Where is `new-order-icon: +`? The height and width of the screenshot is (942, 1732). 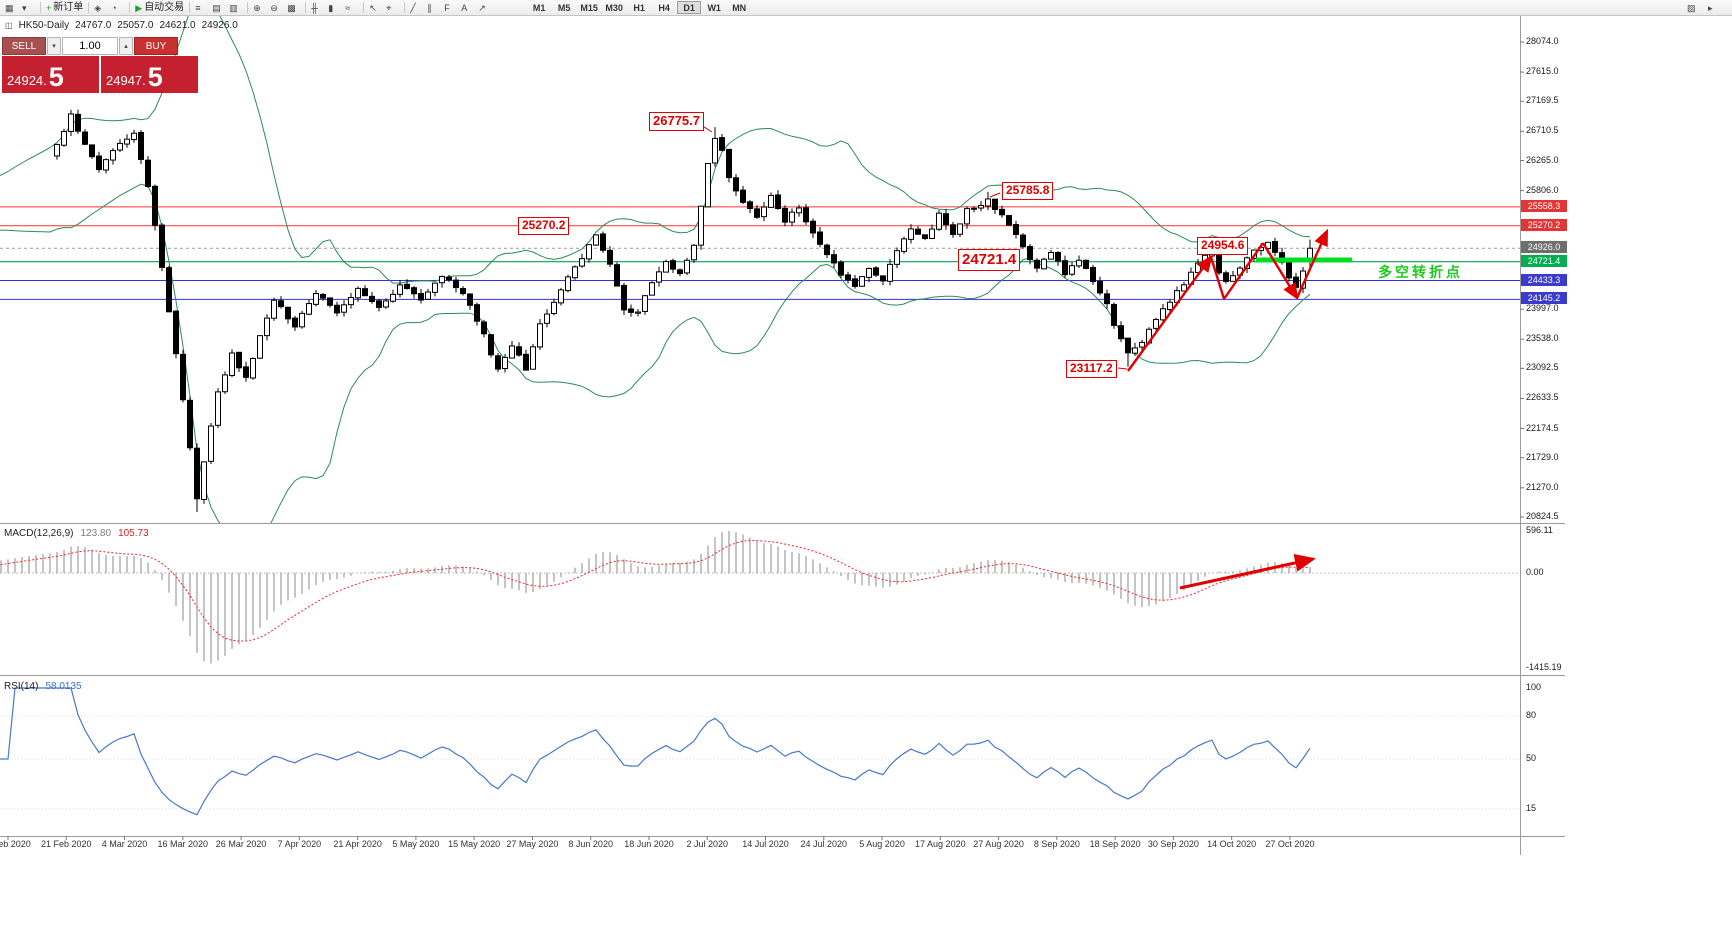 new-order-icon: + is located at coordinates (49, 7).